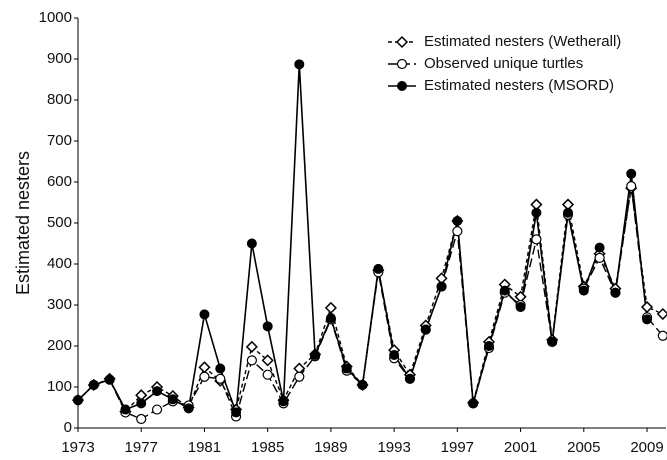  I want to click on y-axis-label: Estimated nesters, so click(23, 223).